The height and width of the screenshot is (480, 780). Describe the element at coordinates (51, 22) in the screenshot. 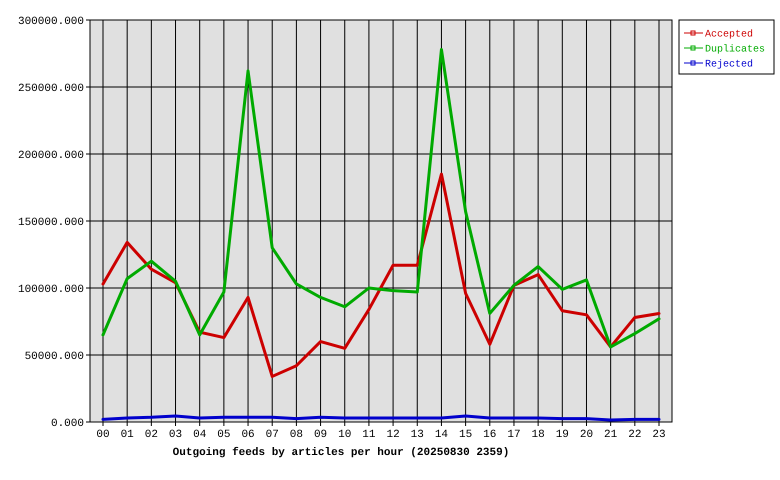

I see `y-tick-label: 300000.000` at that location.